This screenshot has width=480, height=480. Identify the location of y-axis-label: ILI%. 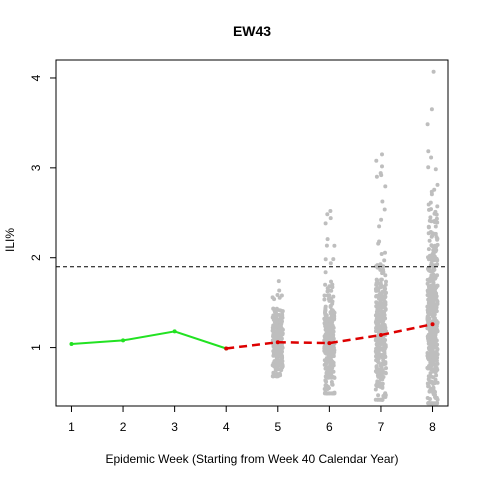
(10, 240).